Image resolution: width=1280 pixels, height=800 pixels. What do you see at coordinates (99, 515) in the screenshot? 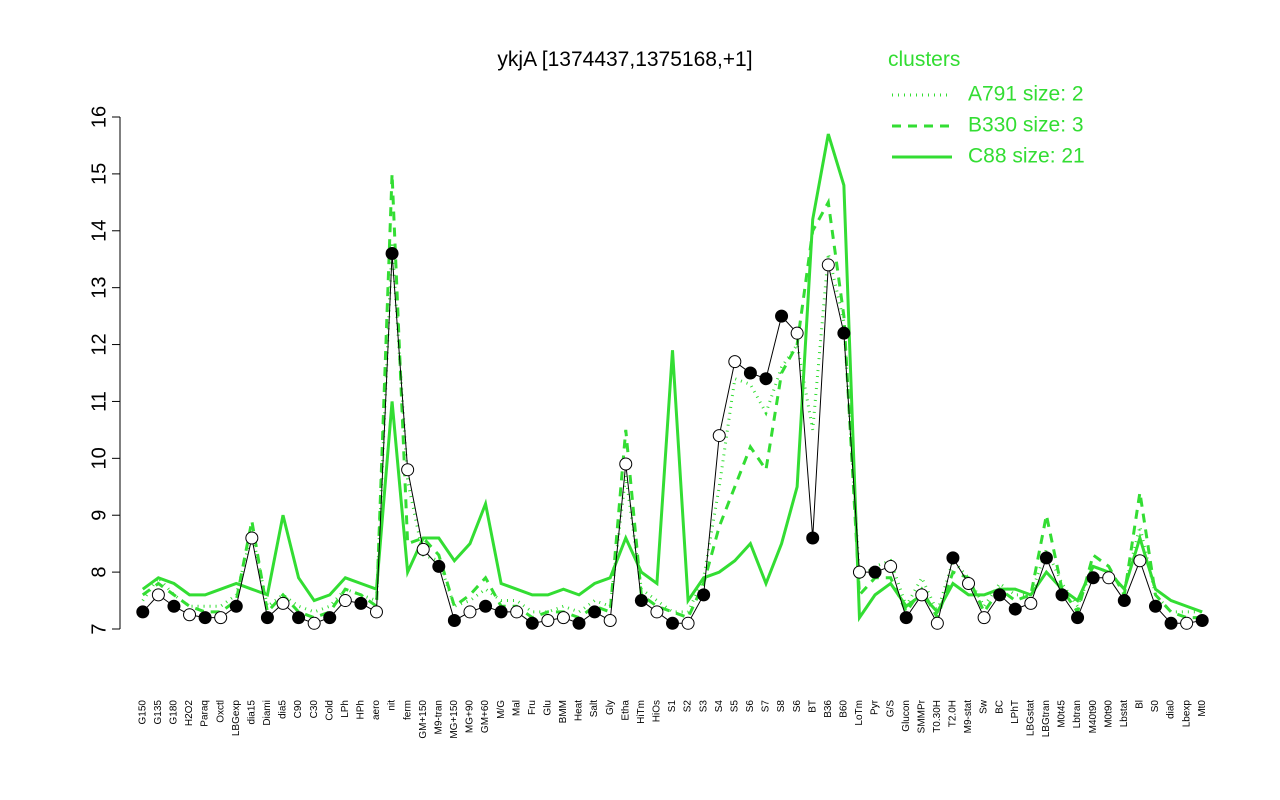
I see `y-tick-label: 9` at bounding box center [99, 515].